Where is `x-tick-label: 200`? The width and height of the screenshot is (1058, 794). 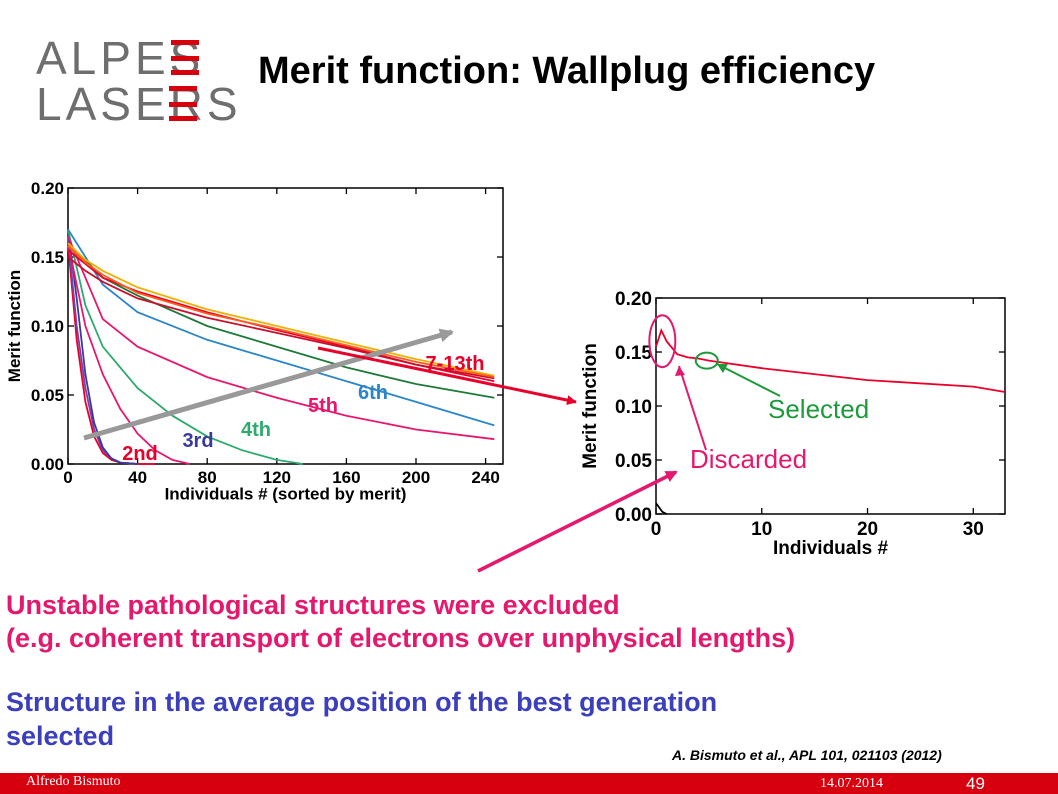
x-tick-label: 200 is located at coordinates (416, 477).